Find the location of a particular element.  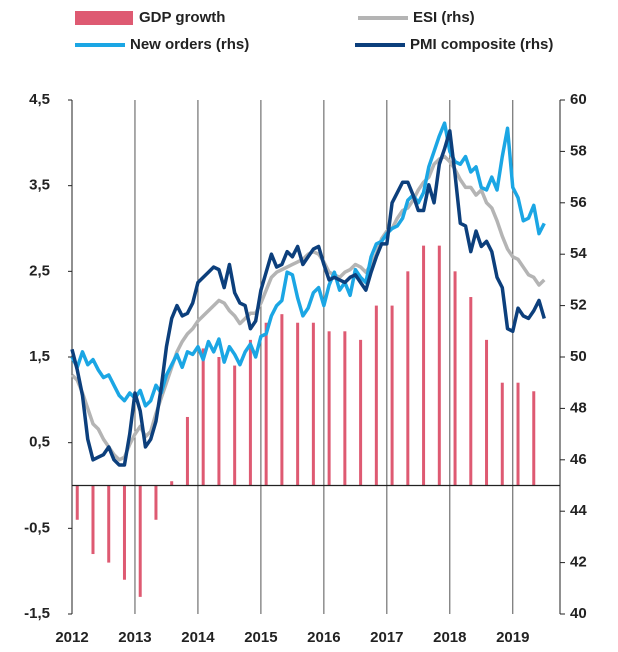

y2-tick-label: 60 is located at coordinates (578, 99).